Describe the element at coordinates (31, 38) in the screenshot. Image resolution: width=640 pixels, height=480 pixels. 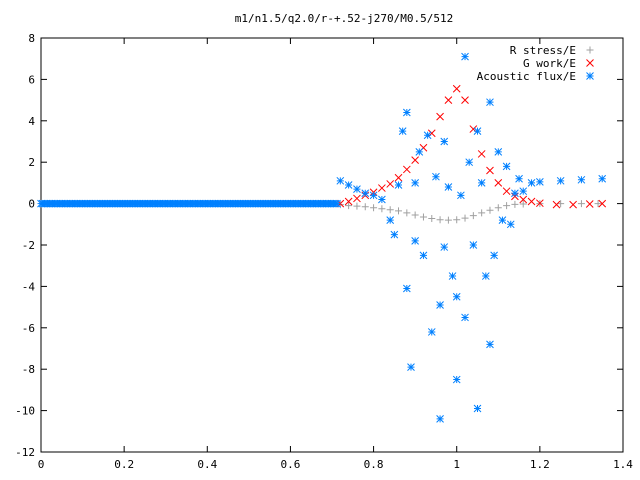
I see `y-tick-label: 8` at that location.